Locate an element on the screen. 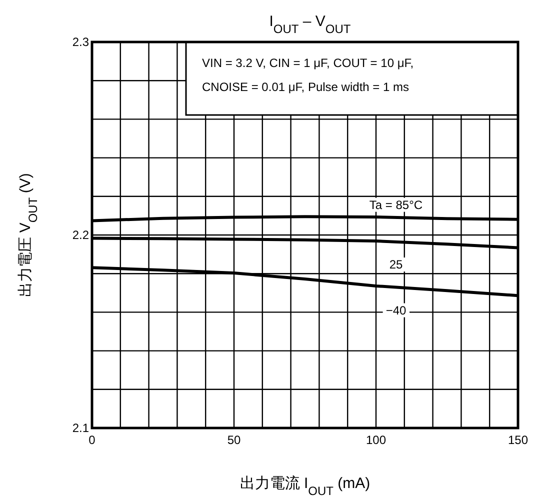  y-tick-label: 2.1 is located at coordinates (81, 428).